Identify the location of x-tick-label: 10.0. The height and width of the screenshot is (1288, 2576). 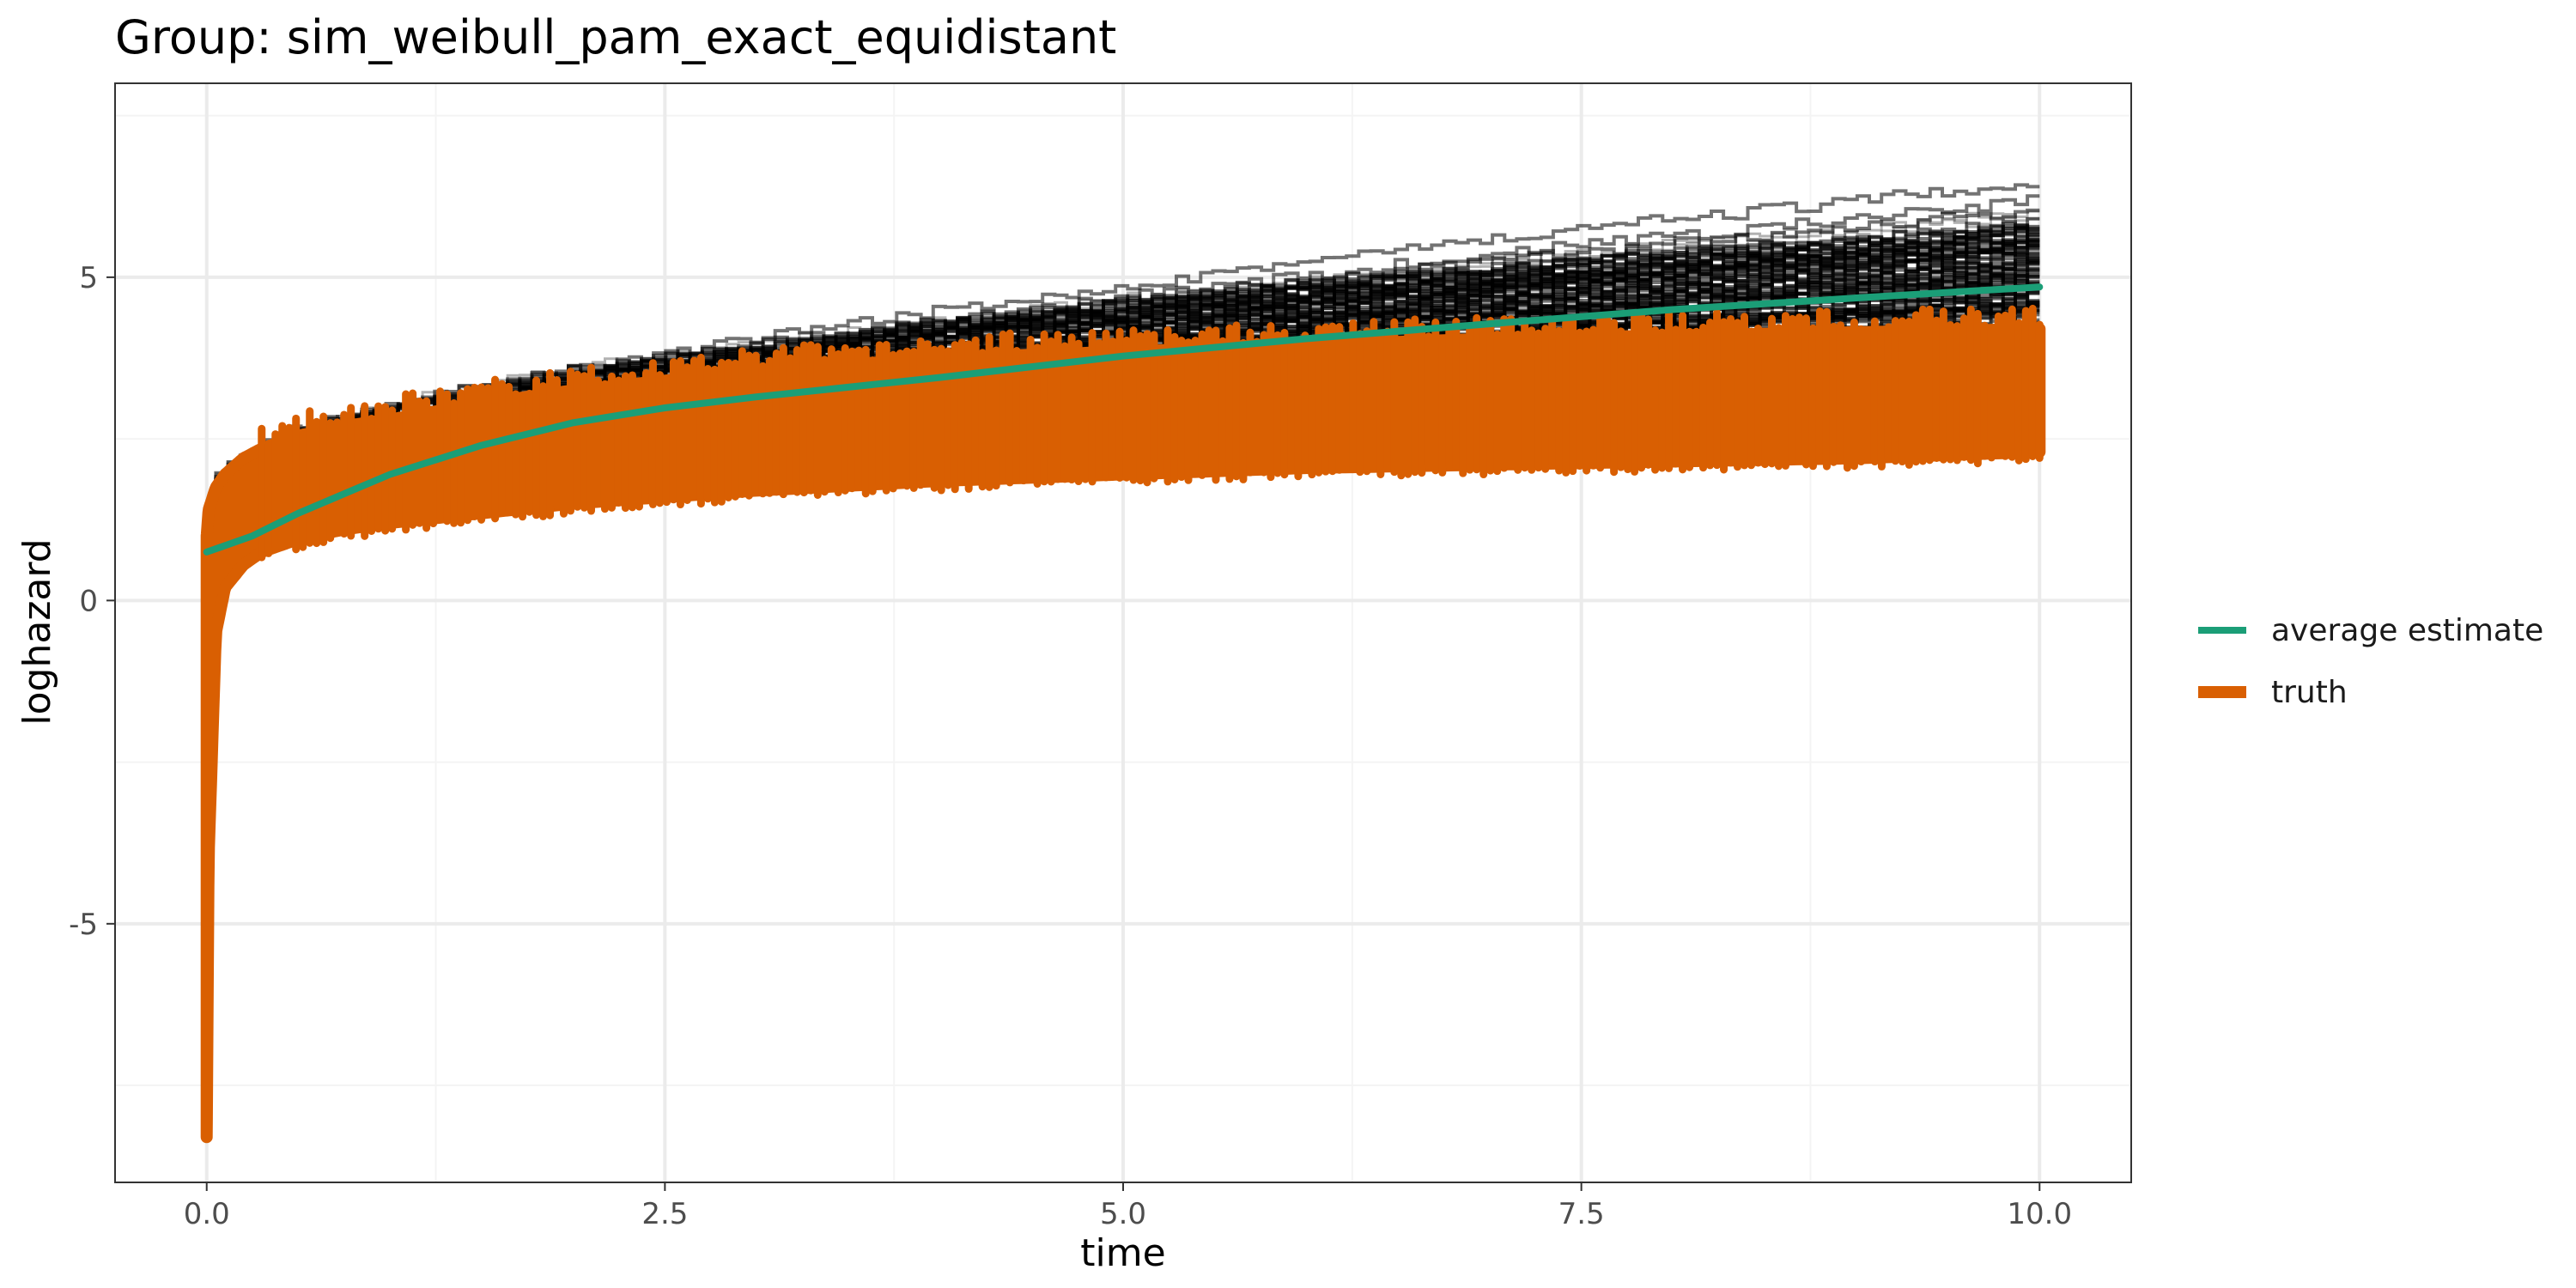
(2040, 1214).